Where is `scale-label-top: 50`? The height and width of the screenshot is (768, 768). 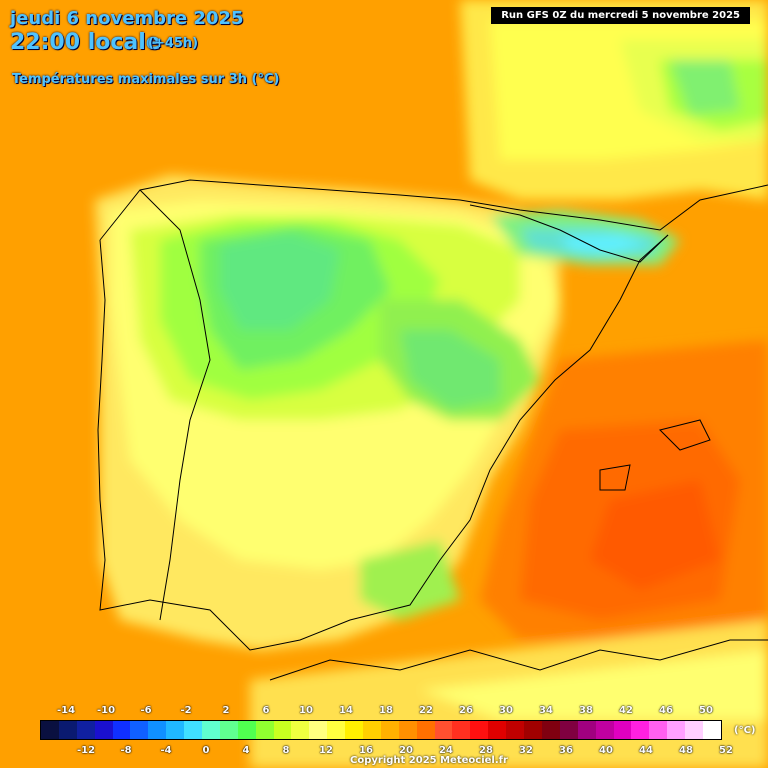 scale-label-top: 50 is located at coordinates (706, 710).